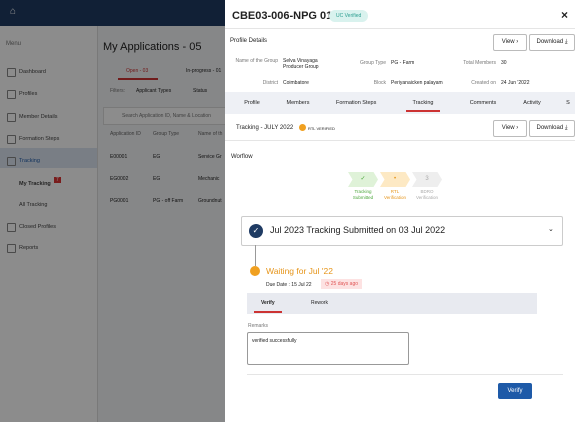 This screenshot has height=422, width=575. Describe the element at coordinates (427, 191) in the screenshot. I see `step-label: BDRO` at that location.